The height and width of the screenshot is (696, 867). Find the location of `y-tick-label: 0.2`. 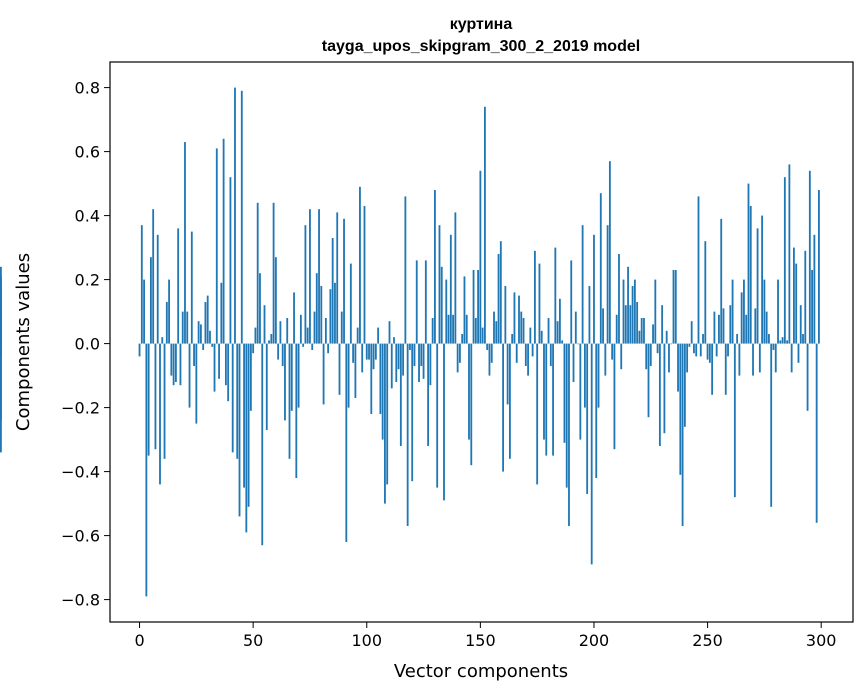

y-tick-label: 0.2 is located at coordinates (87, 280).